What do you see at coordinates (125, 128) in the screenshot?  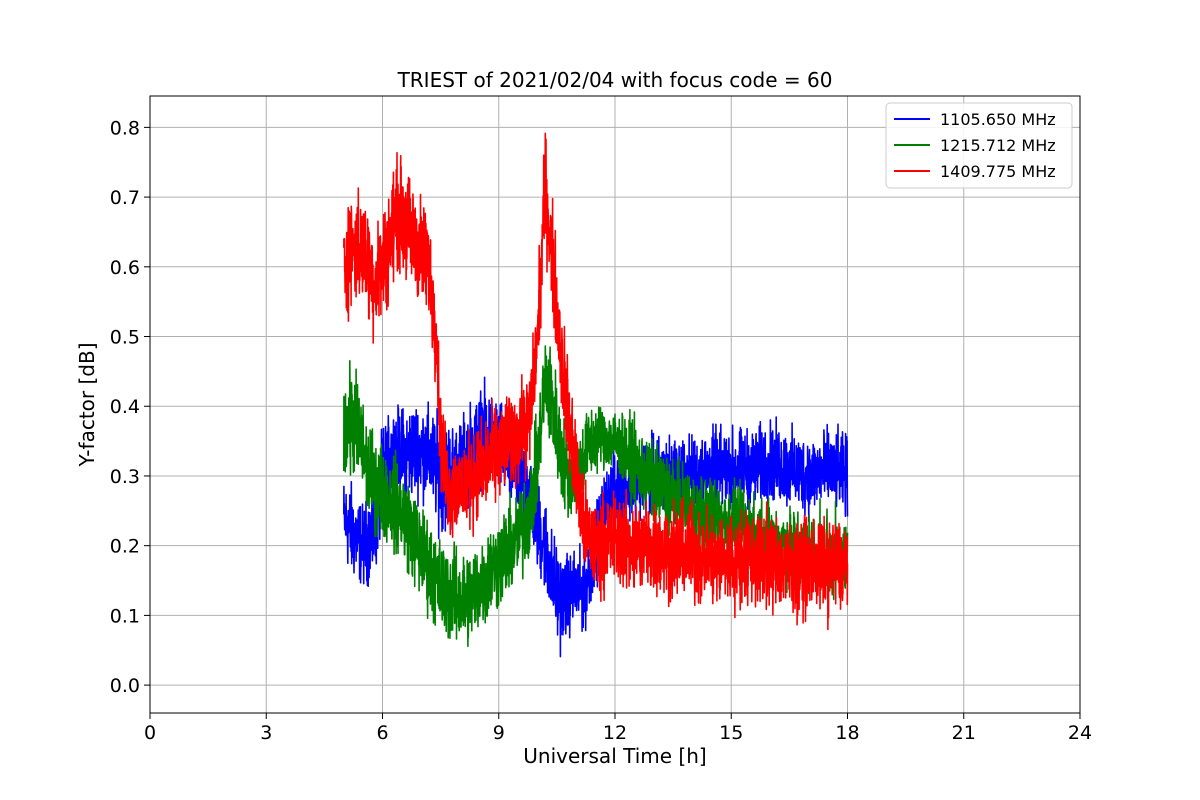 I see `y-tick-label: 0.8` at bounding box center [125, 128].